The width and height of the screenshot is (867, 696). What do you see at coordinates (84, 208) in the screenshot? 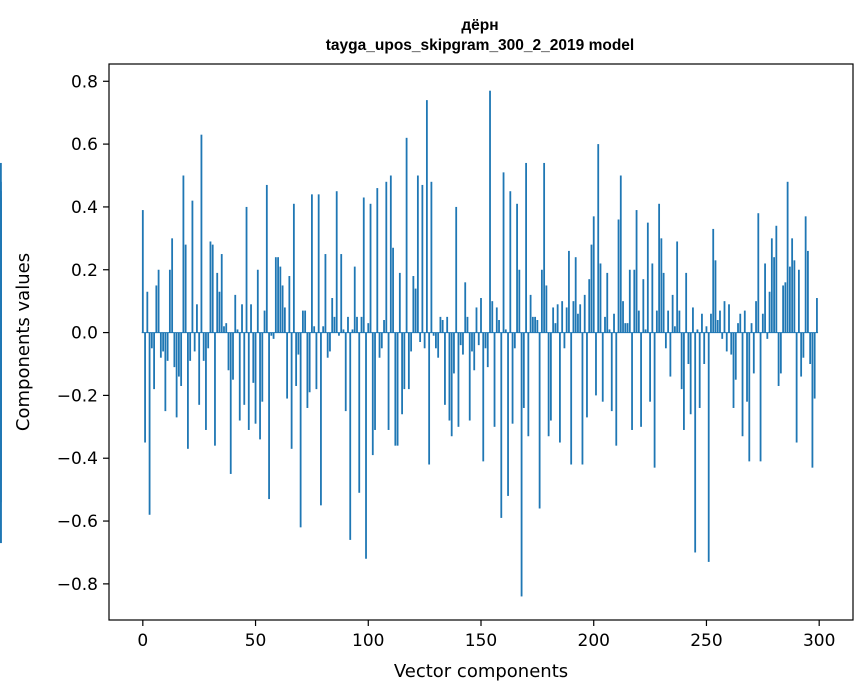
I see `y-tick-label: 0.4` at bounding box center [84, 208].